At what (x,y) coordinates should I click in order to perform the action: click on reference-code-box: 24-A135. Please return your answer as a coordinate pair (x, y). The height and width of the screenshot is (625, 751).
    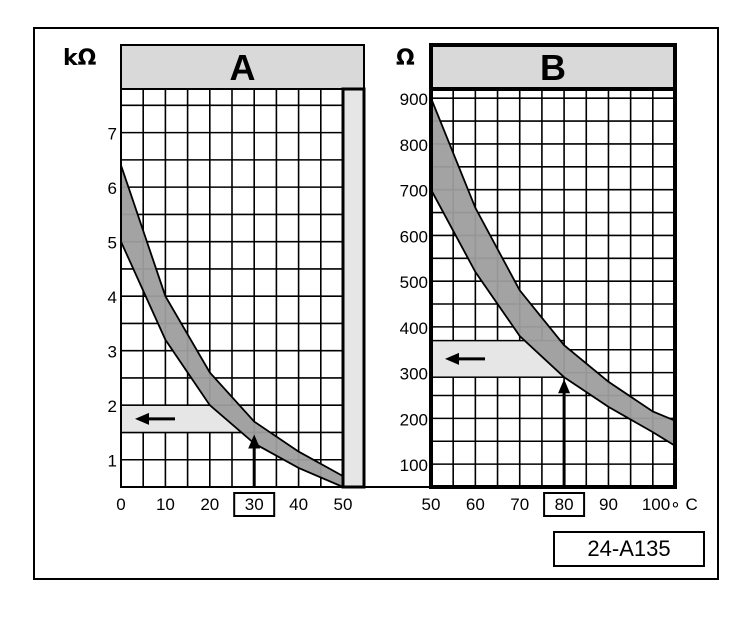
    Looking at the image, I should click on (629, 549).